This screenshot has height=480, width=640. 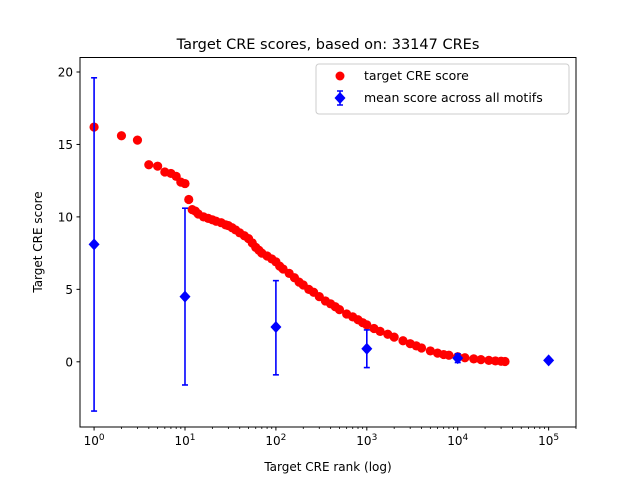 I want to click on legend-box, so click(x=442, y=89).